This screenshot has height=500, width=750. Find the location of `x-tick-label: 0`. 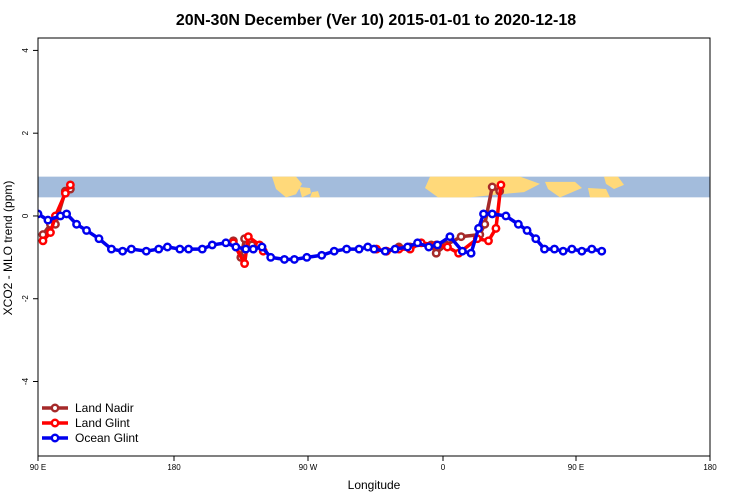

x-tick-label: 0 is located at coordinates (443, 467).